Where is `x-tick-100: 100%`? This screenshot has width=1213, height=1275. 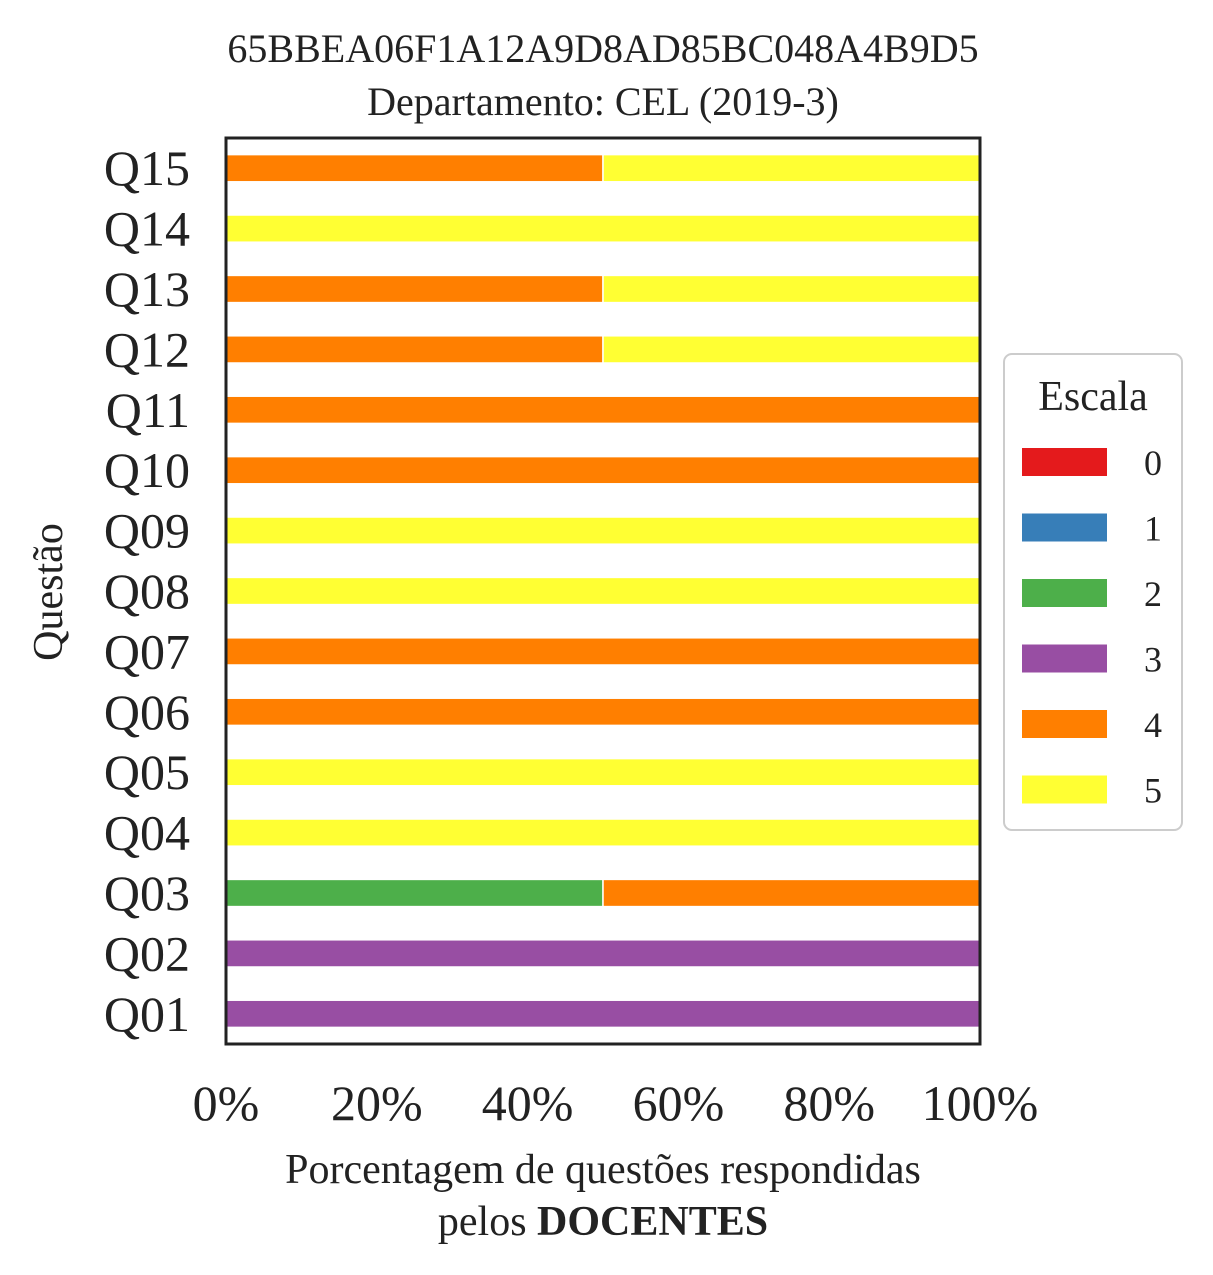
x-tick-100: 100% is located at coordinates (980, 1103).